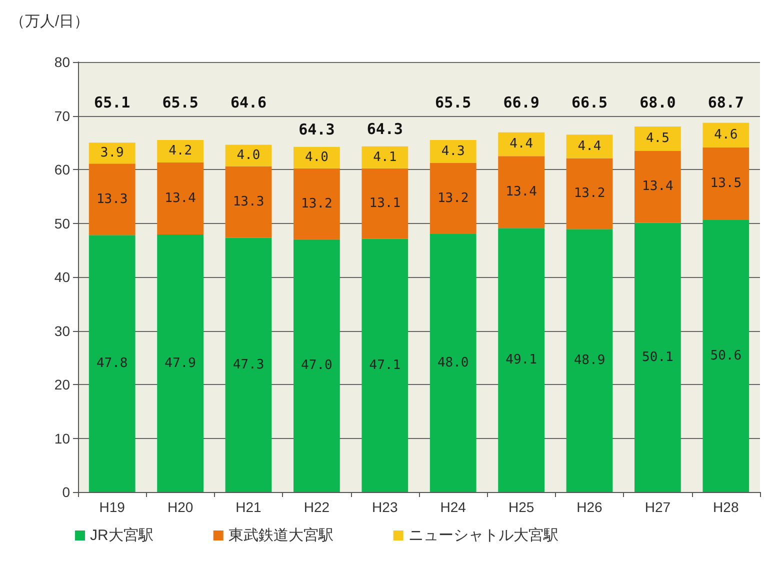 The width and height of the screenshot is (776, 562). What do you see at coordinates (62, 330) in the screenshot?
I see `y-tick-label: 30` at bounding box center [62, 330].